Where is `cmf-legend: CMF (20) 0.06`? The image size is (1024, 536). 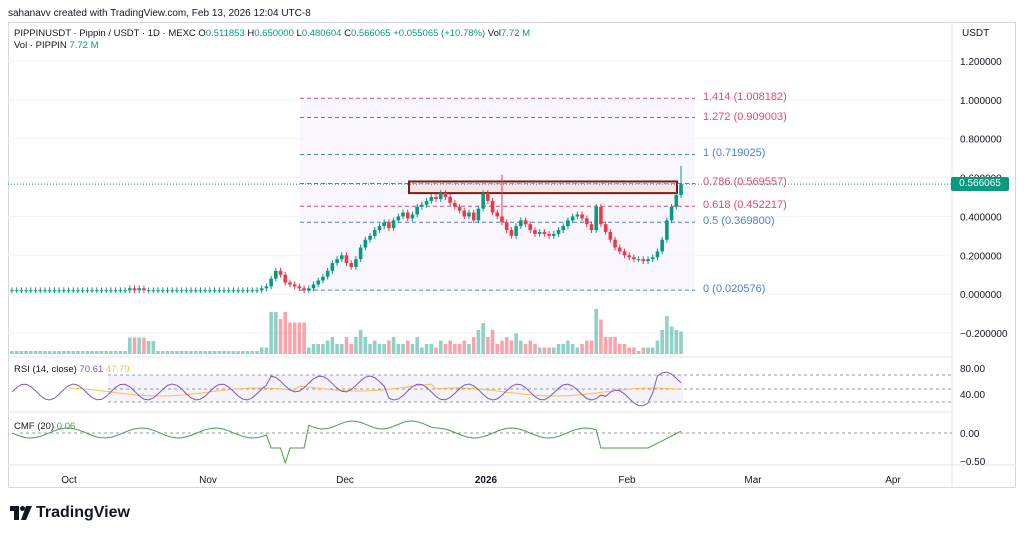
cmf-legend: CMF (20) 0.06 is located at coordinates (44, 426).